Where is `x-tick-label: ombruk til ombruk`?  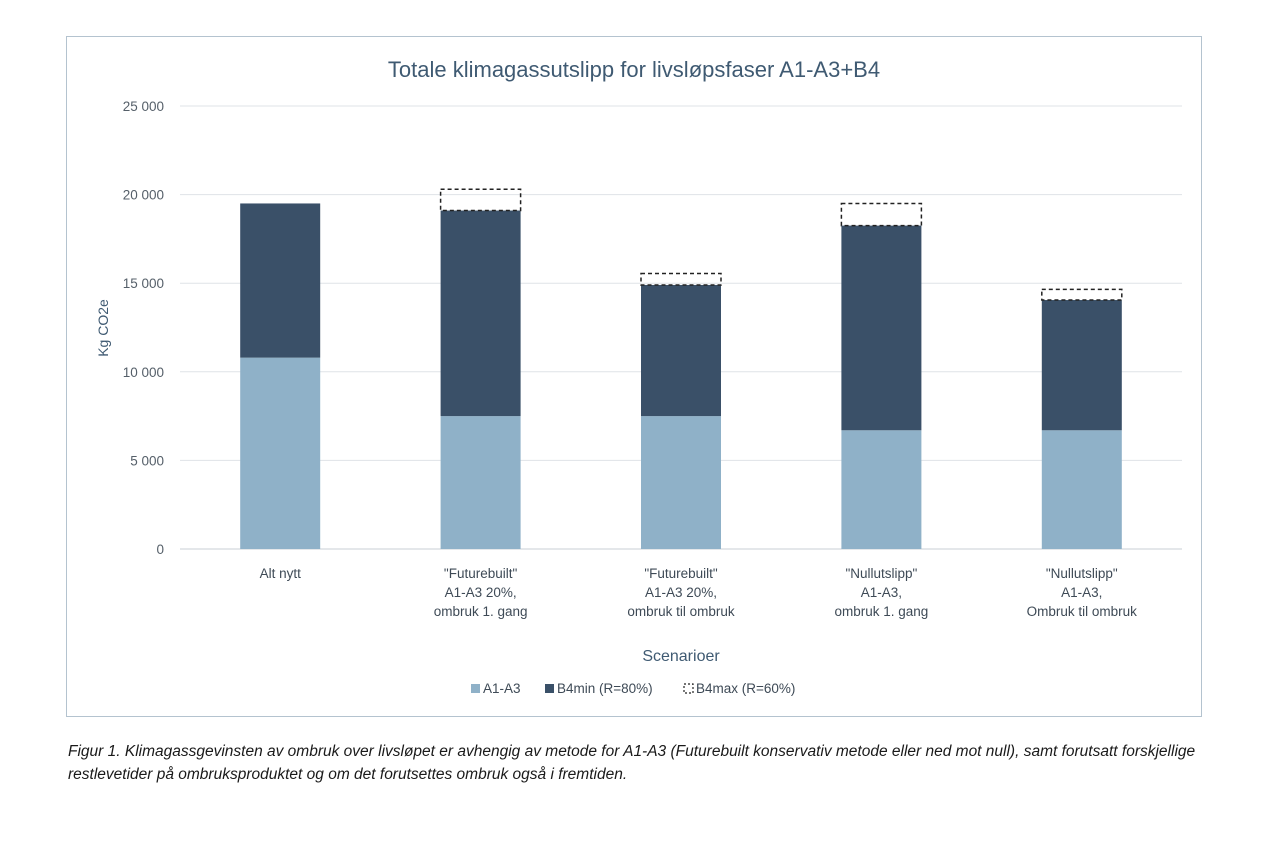 x-tick-label: ombruk til ombruk is located at coordinates (681, 611).